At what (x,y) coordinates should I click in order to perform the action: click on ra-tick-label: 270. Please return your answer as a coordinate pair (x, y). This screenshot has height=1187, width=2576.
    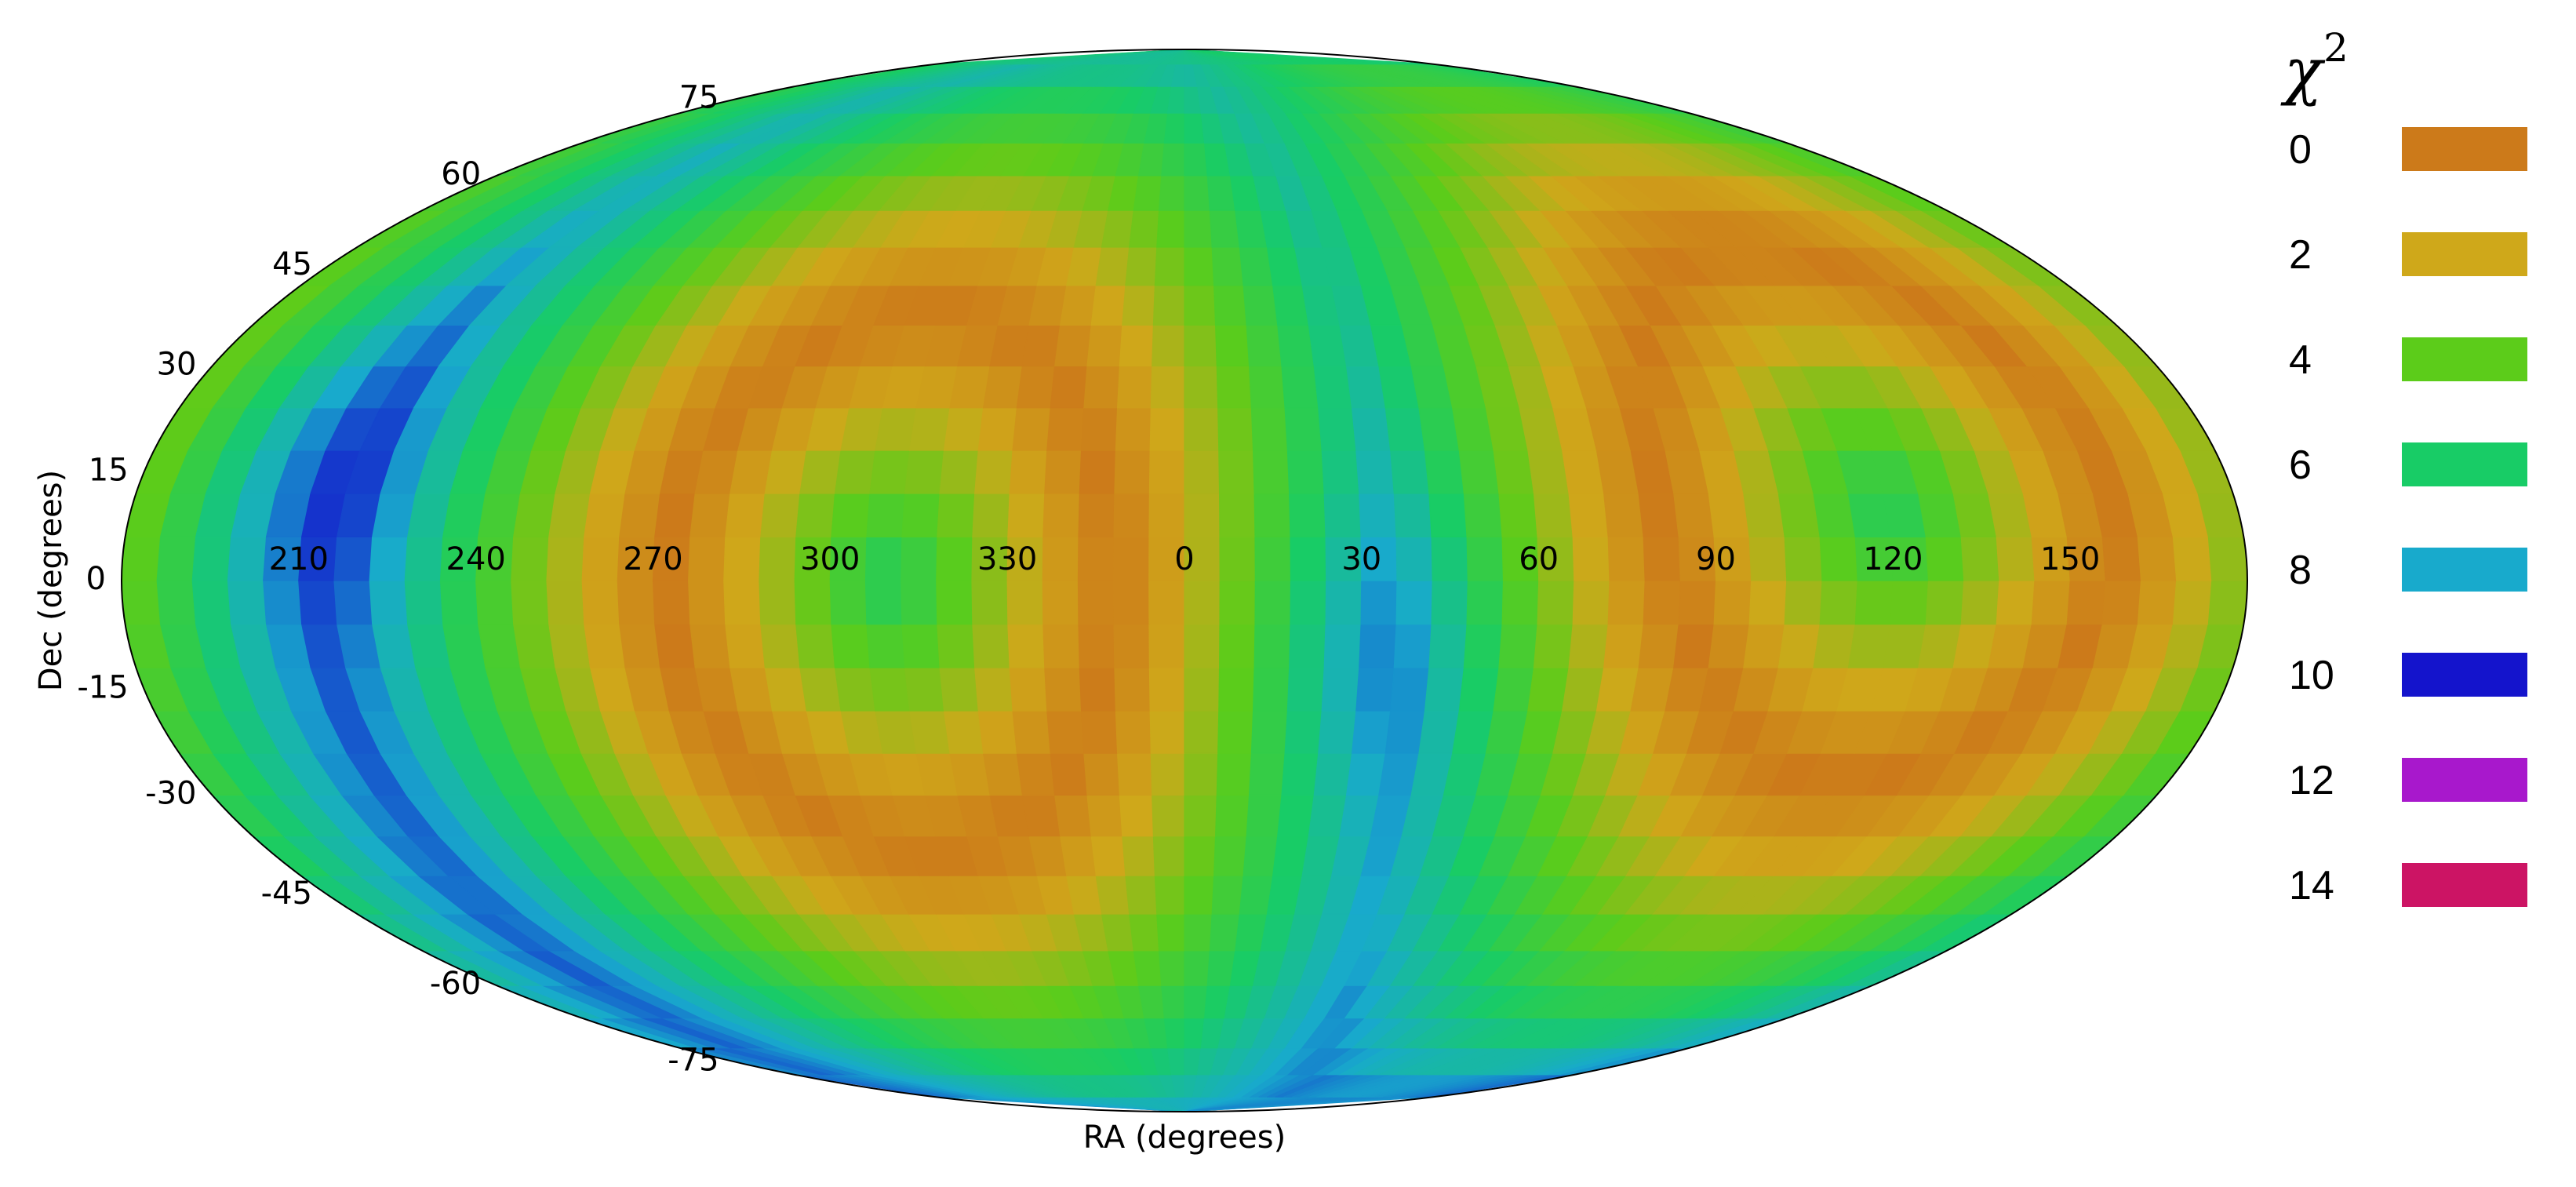
    Looking at the image, I should click on (652, 559).